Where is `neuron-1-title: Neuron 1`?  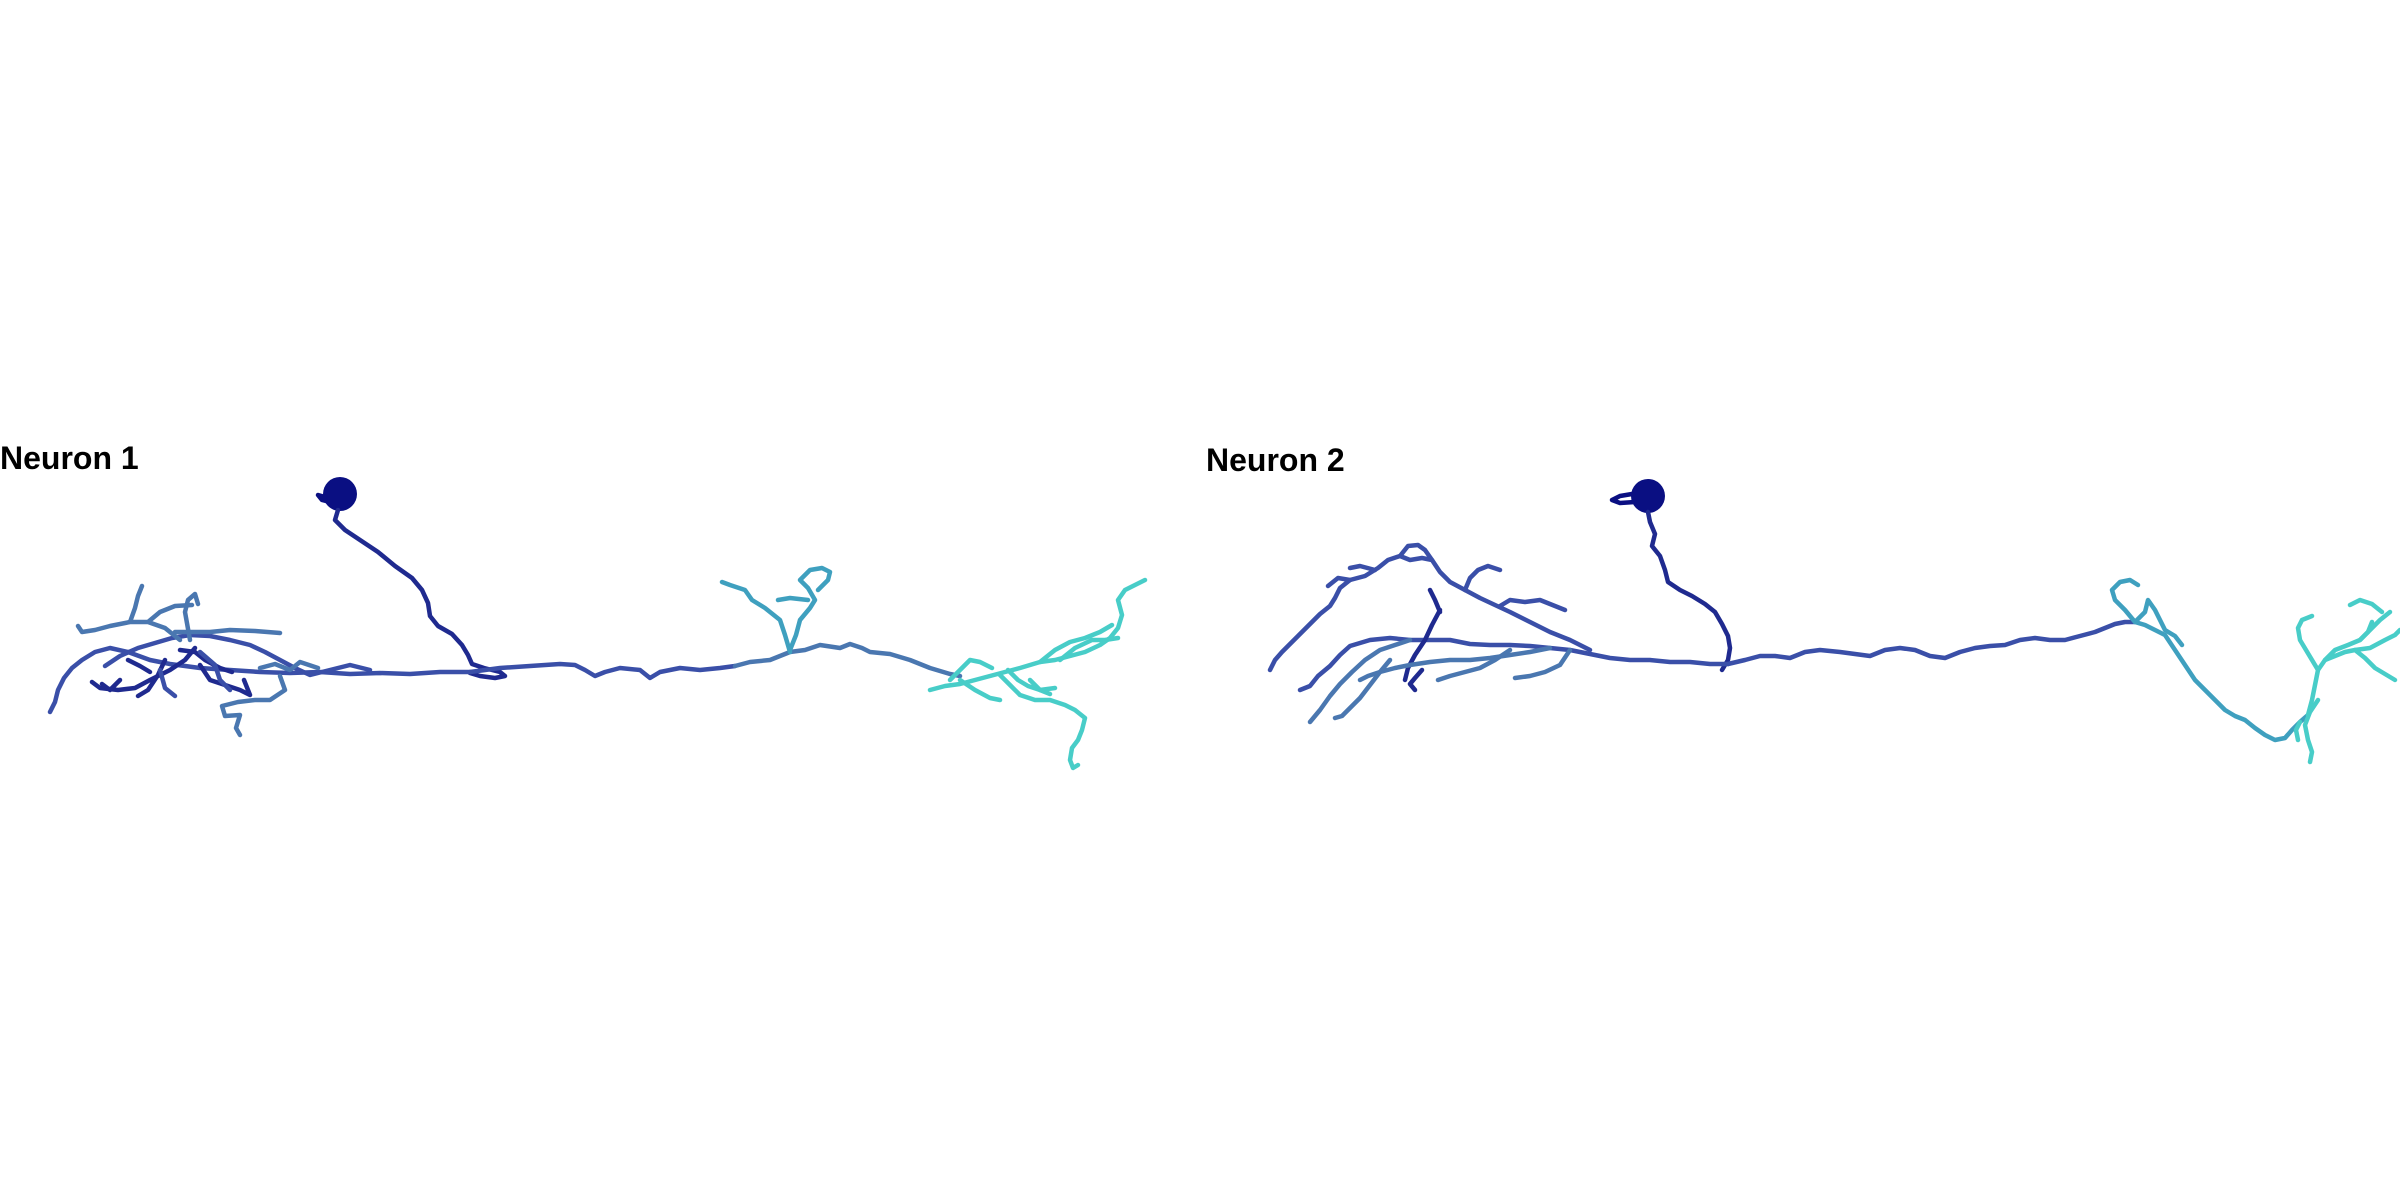
neuron-1-title: Neuron 1 is located at coordinates (69, 458).